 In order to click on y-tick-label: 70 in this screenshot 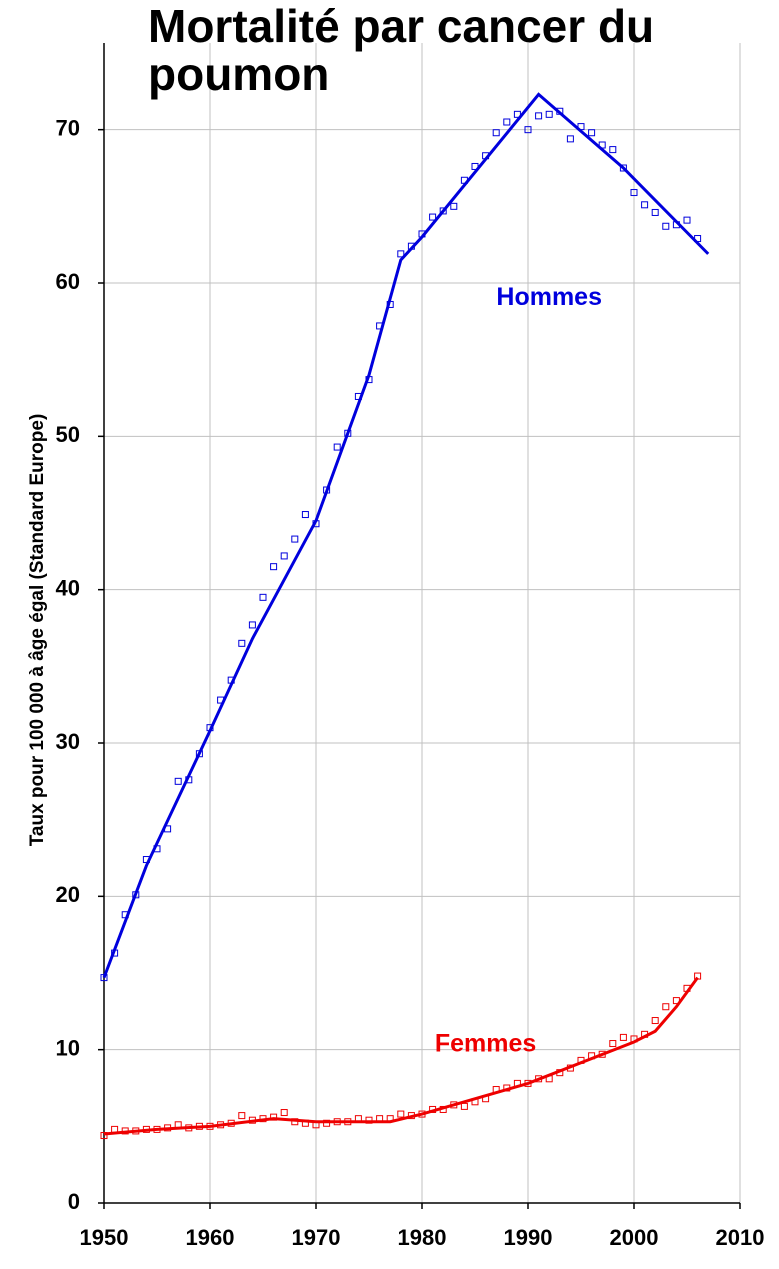, I will do `click(68, 127)`.